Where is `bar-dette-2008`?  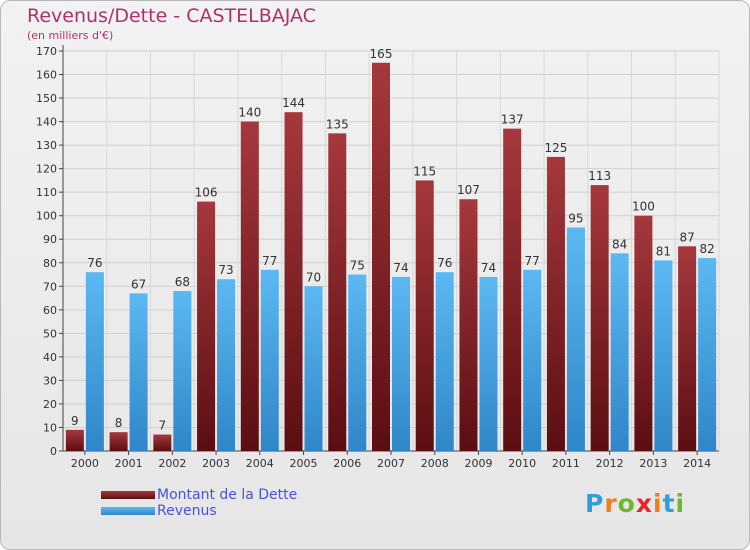
bar-dette-2008 is located at coordinates (424, 316).